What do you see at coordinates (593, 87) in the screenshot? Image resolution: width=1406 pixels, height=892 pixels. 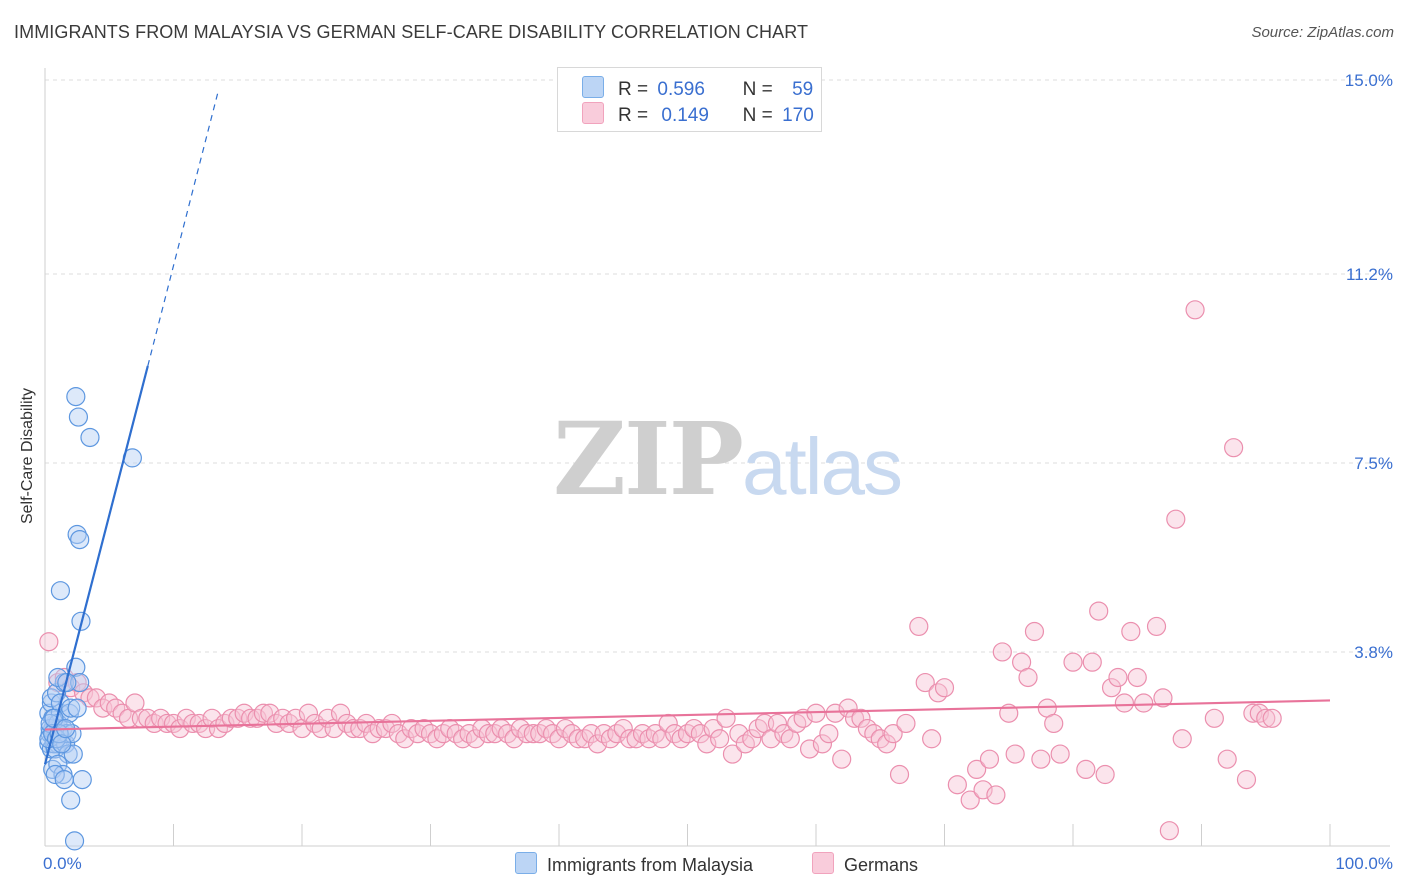 I see `malaysia-swatch` at bounding box center [593, 87].